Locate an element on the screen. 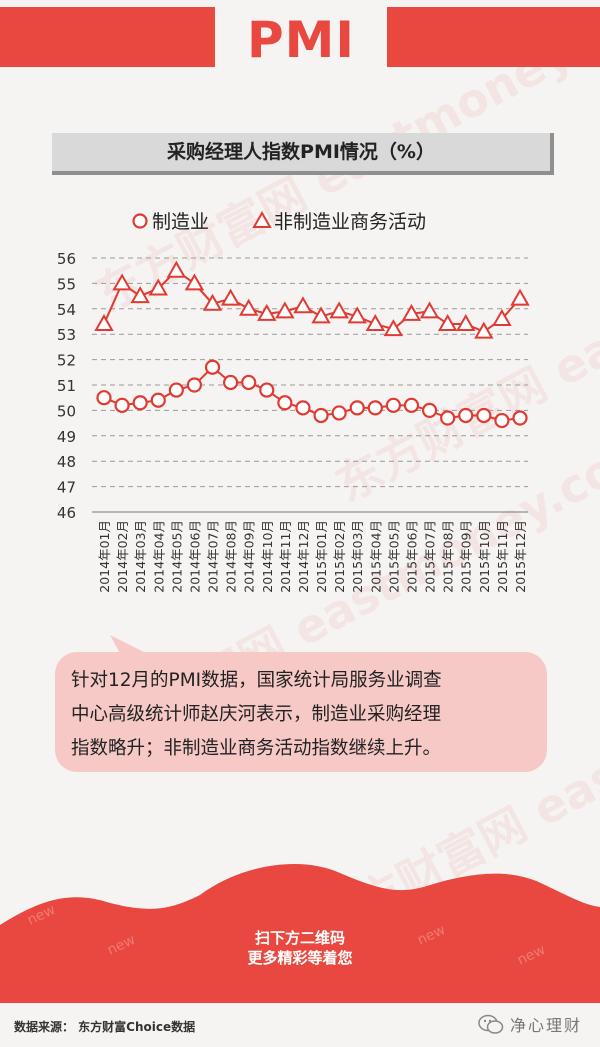  x-tick-label: 2015年10月 is located at coordinates (484, 556).